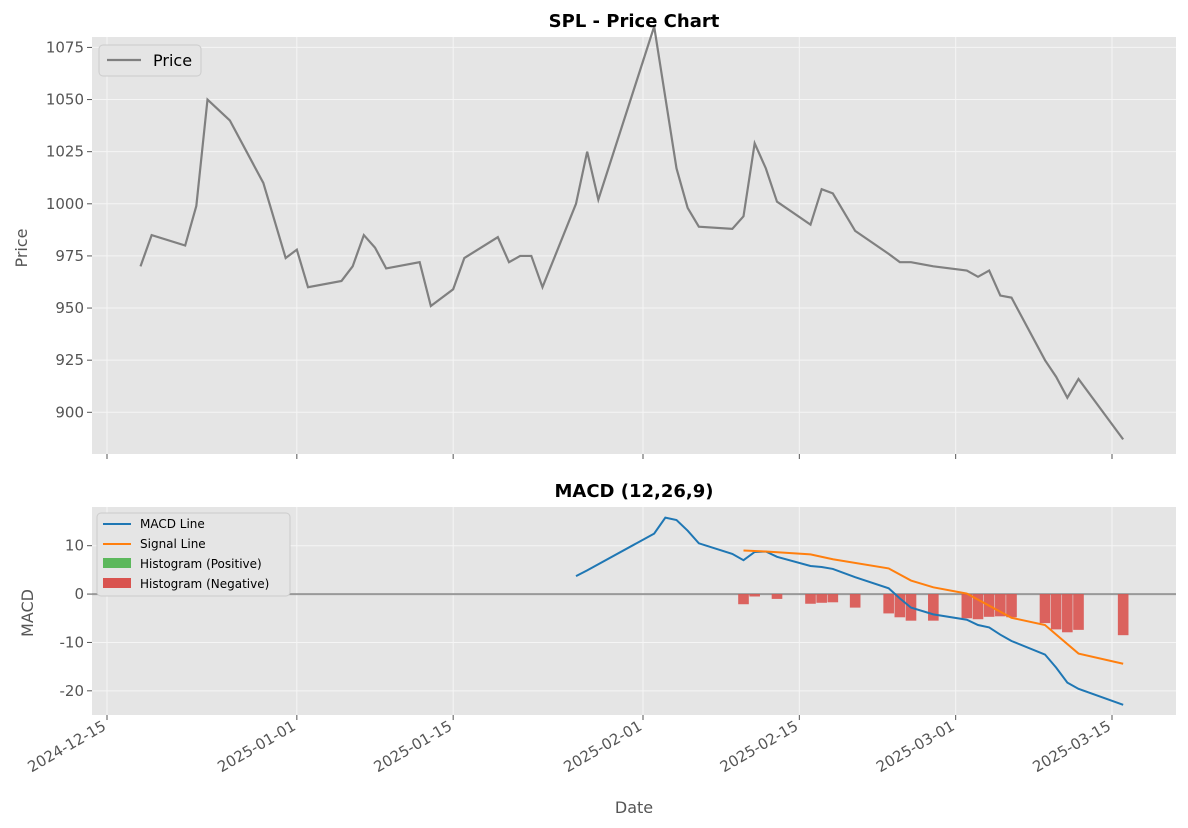 The image size is (1188, 828). I want to click on macd-x-tick-label: 2025-01-01, so click(256, 746).